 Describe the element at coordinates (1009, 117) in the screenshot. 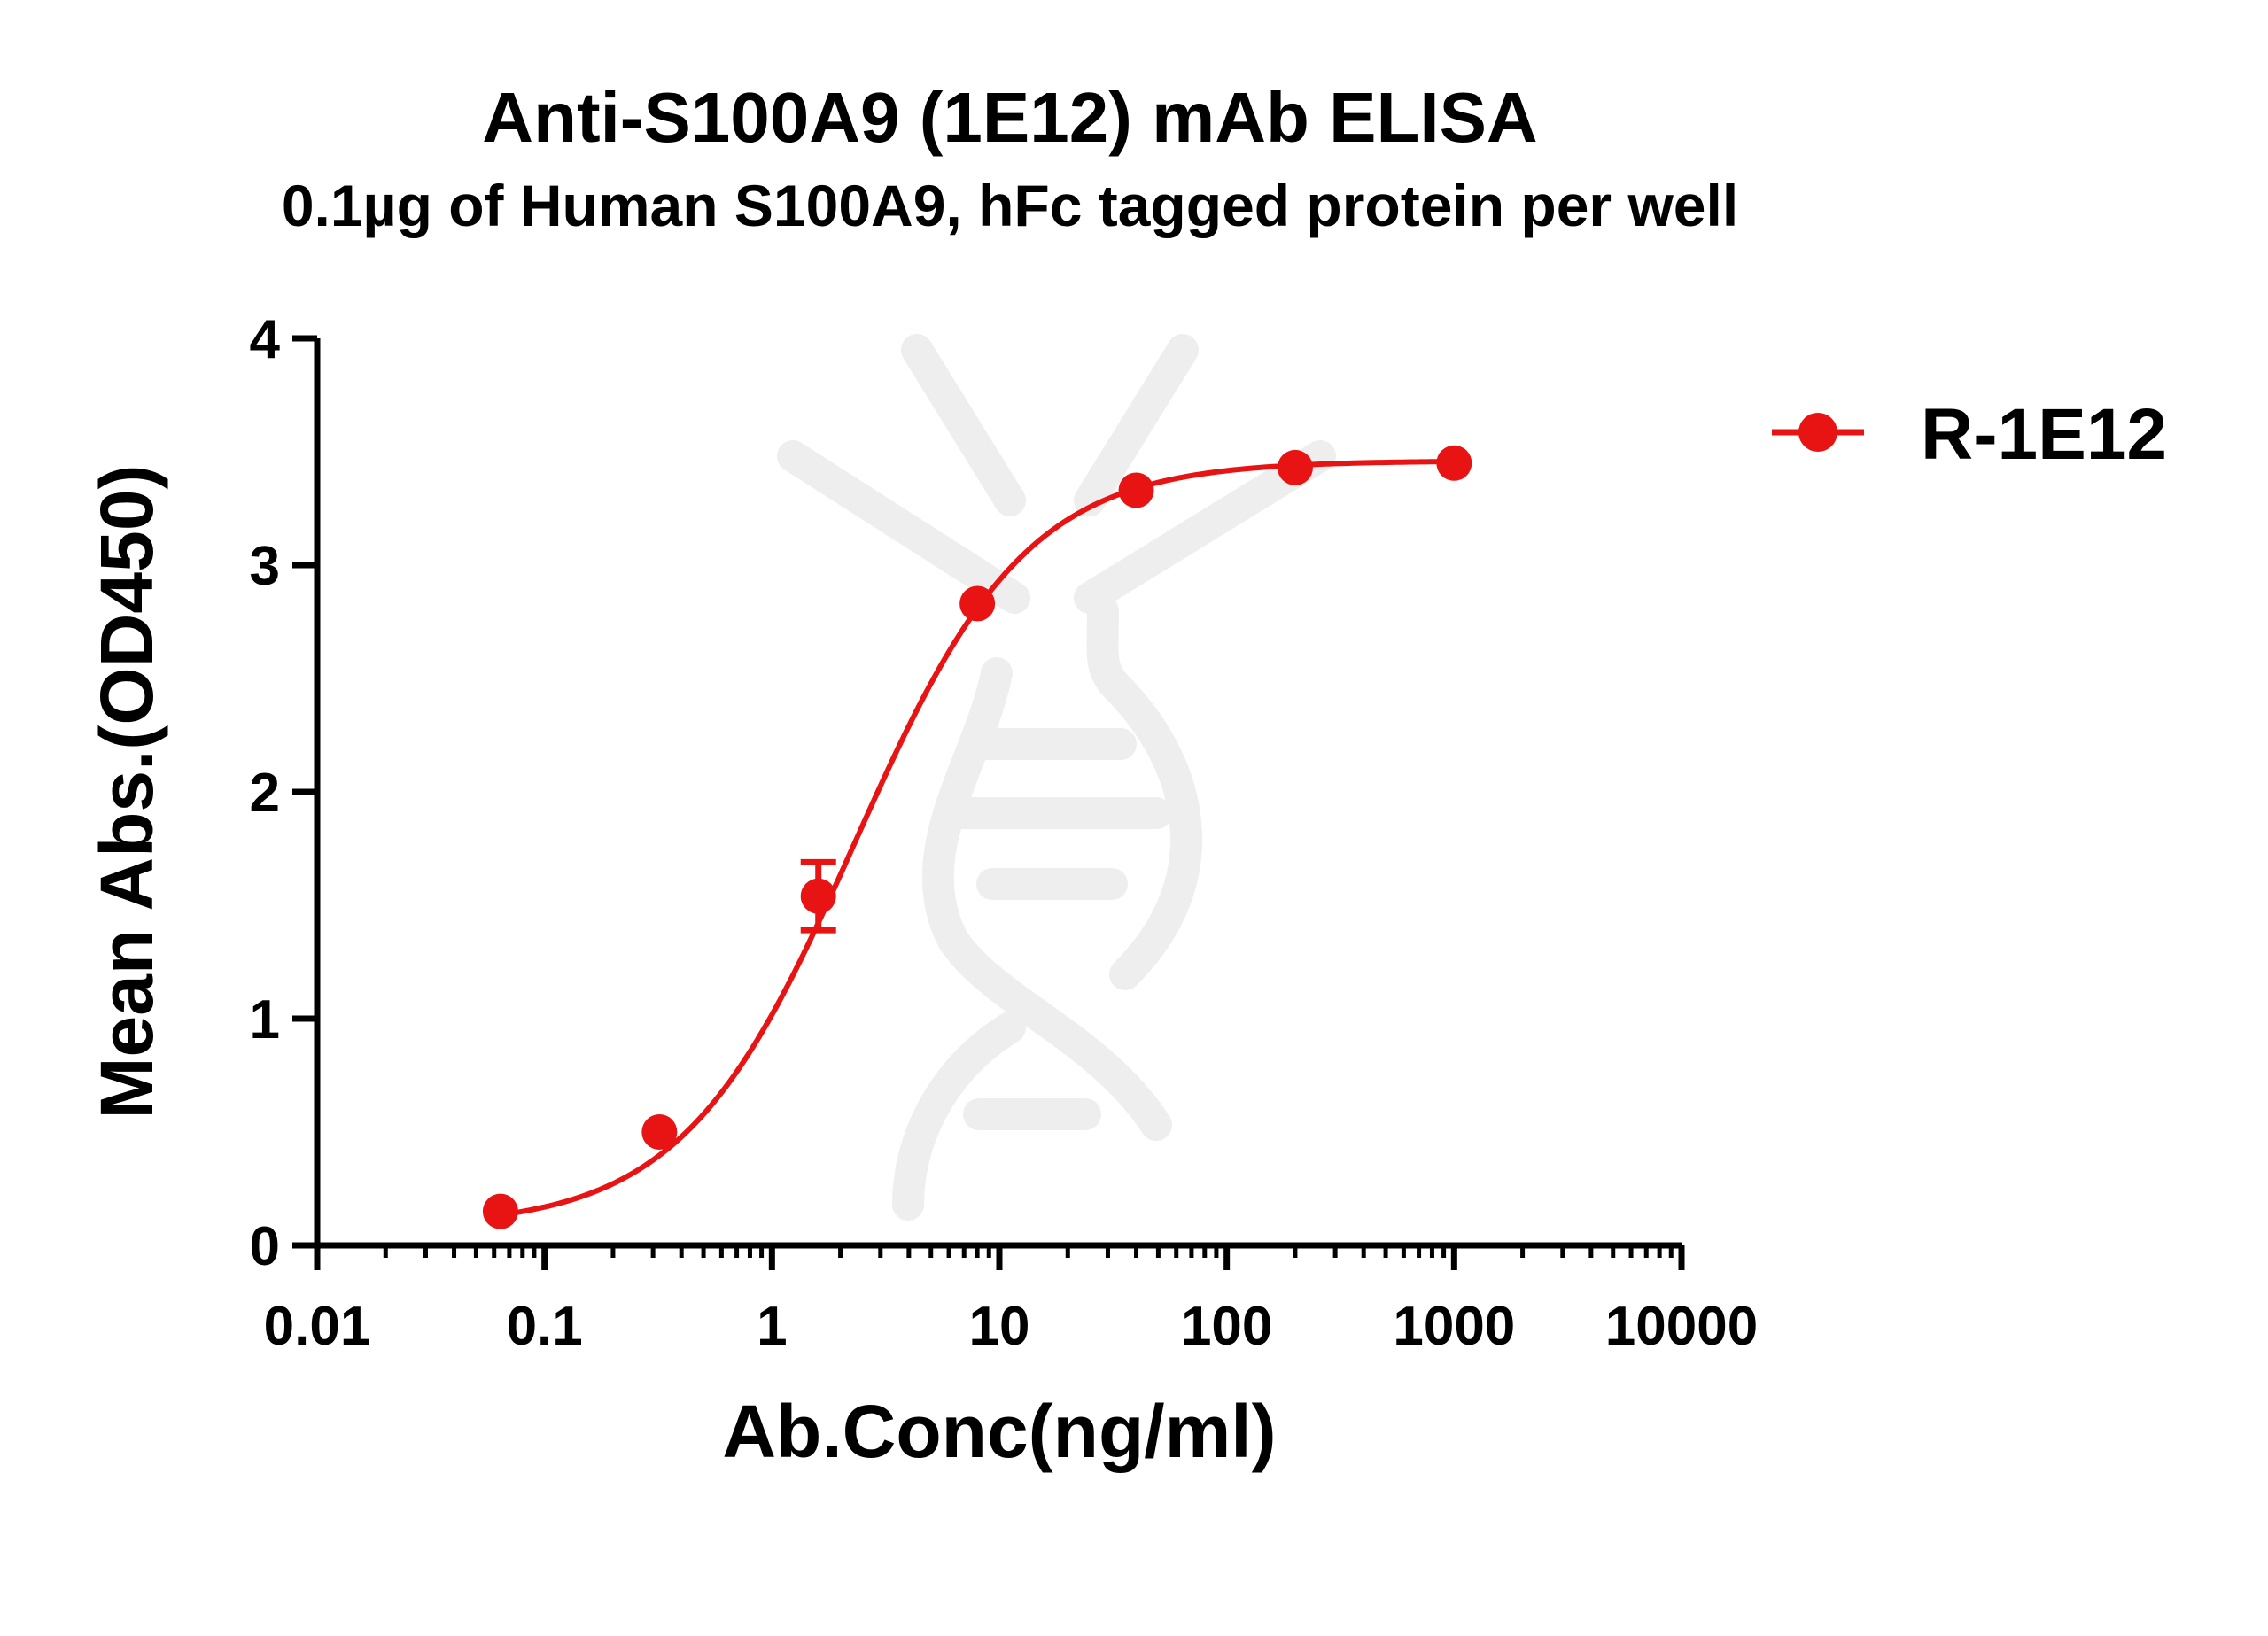

I see `chart-title: Anti-S100A9 (1E12) mAb ELISA` at that location.